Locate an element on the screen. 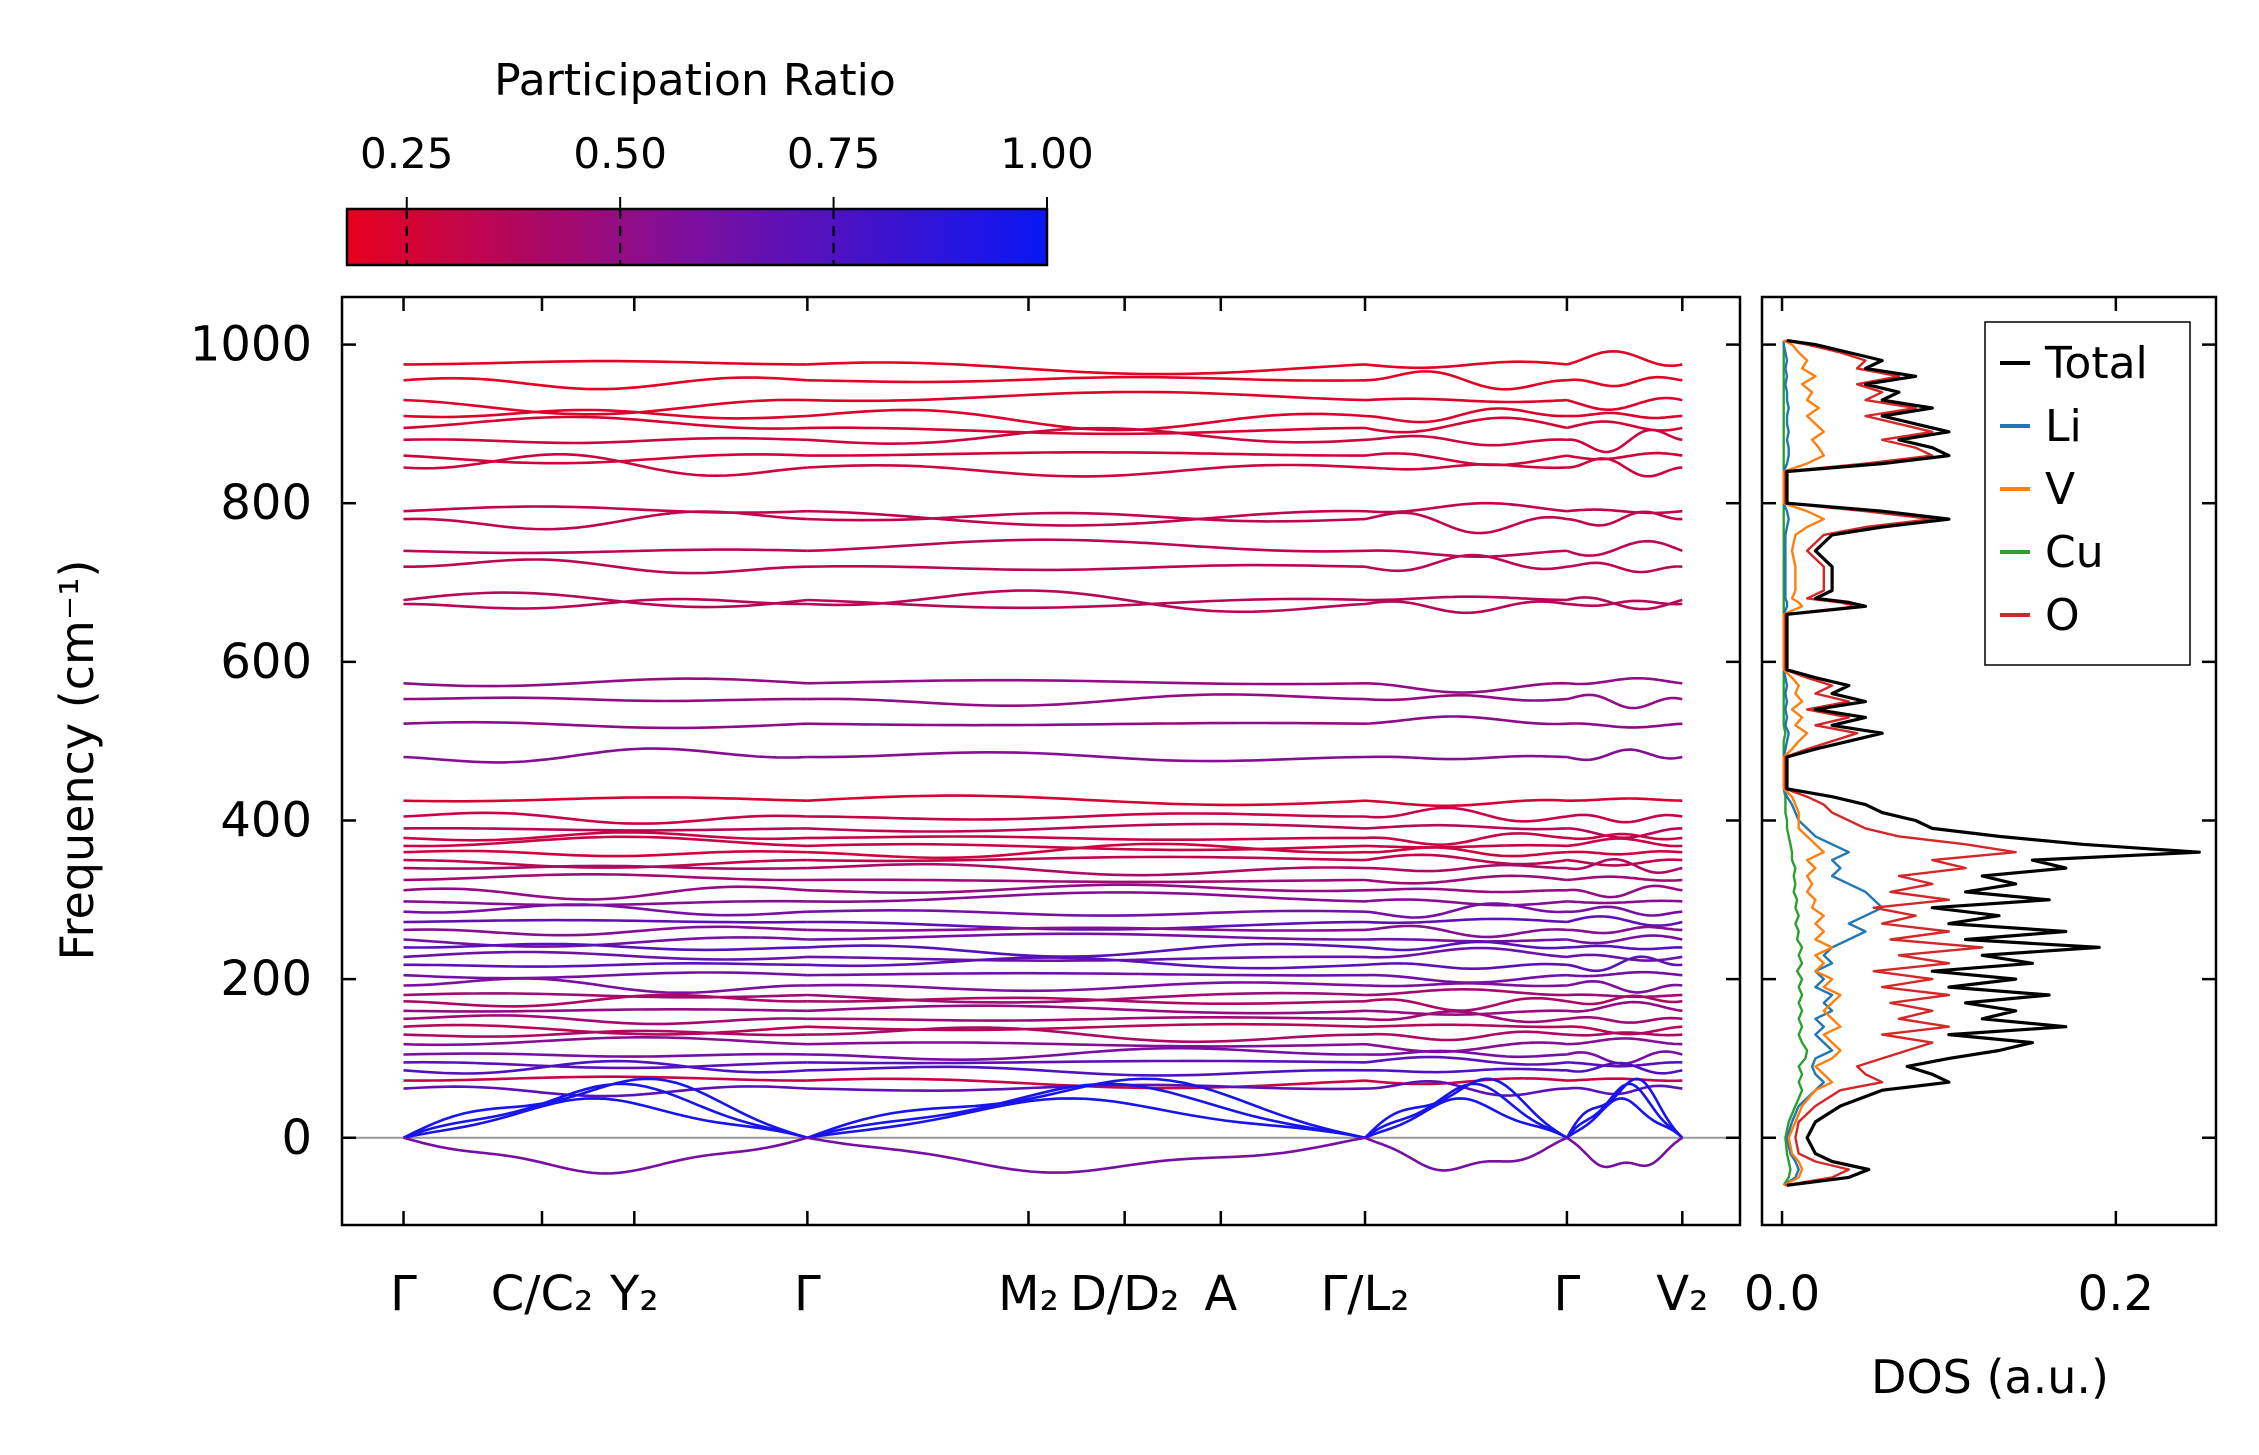  colorbar-tick-label: 0.50 is located at coordinates (620, 153).